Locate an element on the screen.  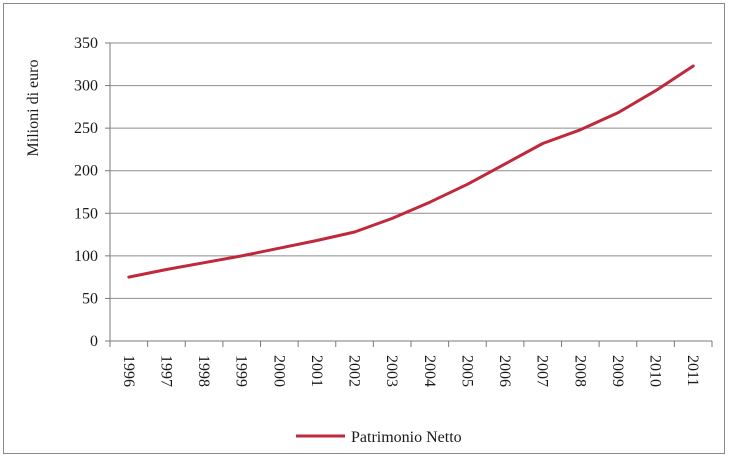
x-tick-label: 2003 is located at coordinates (391, 371).